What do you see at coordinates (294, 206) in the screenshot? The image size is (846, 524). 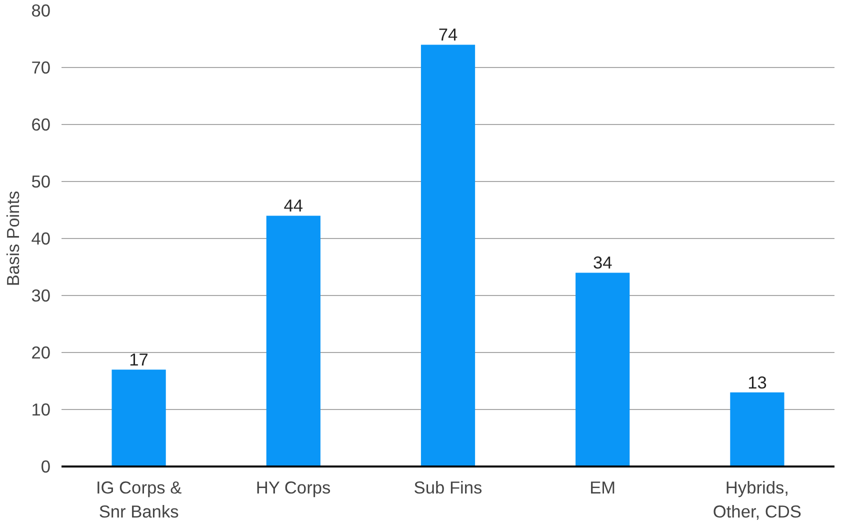 I see `data-label: 44` at bounding box center [294, 206].